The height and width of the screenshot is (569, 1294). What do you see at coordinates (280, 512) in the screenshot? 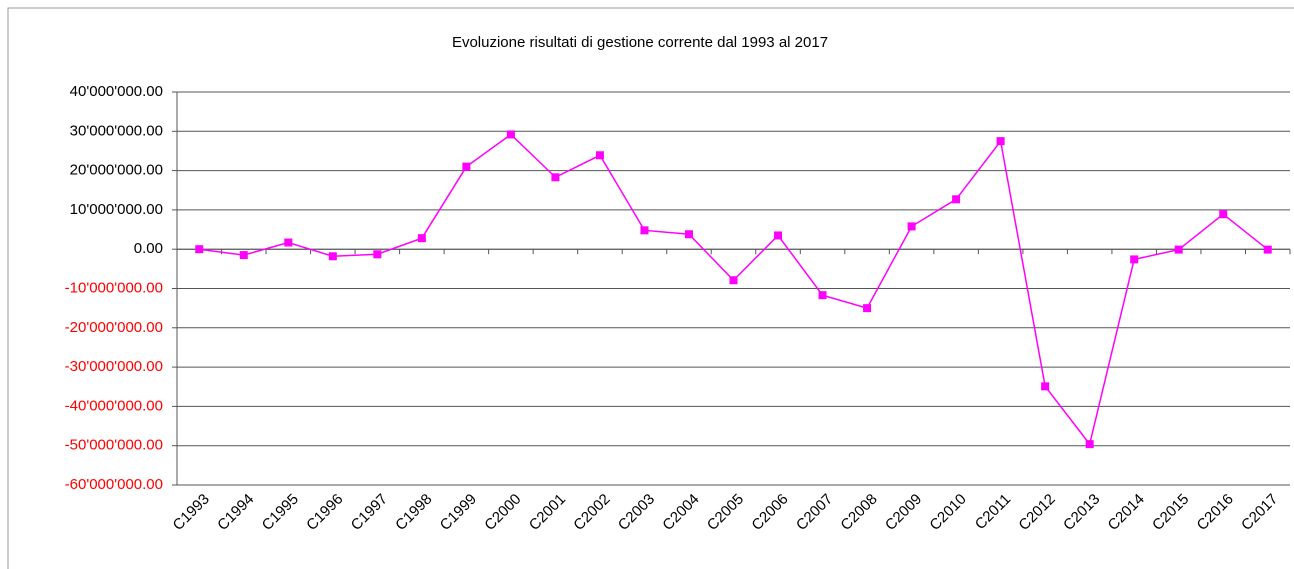
I see `x-tick-label: C1995` at bounding box center [280, 512].